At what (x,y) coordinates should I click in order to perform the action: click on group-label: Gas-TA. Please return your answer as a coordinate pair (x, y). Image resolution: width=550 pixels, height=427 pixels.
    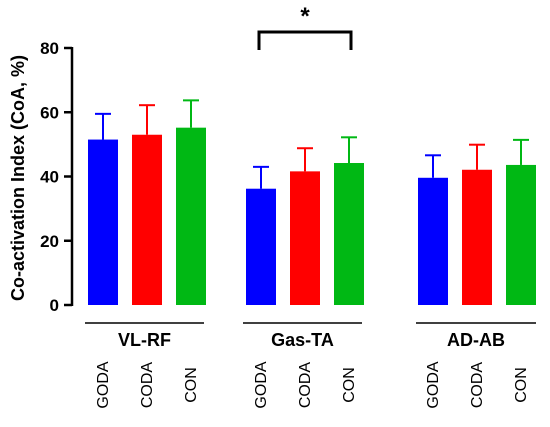
    Looking at the image, I should click on (302, 340).